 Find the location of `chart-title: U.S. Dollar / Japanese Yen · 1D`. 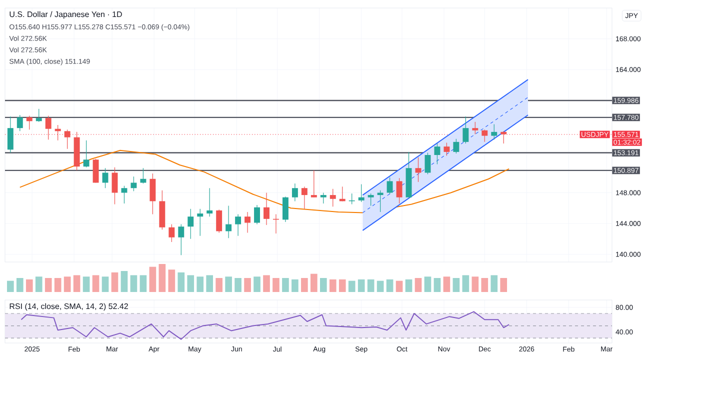

chart-title: U.S. Dollar / Japanese Yen · 1D is located at coordinates (66, 15).